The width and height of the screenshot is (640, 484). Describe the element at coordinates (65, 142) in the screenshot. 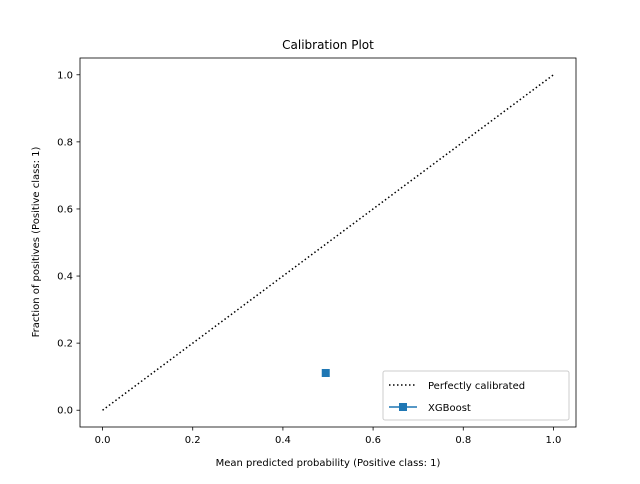

I see `y-tick-label: 0.8` at that location.